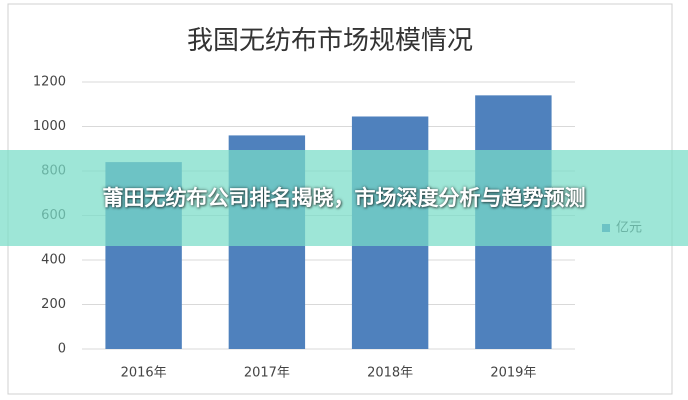  Describe the element at coordinates (144, 373) in the screenshot. I see `x-tick-label: 2016年` at that location.